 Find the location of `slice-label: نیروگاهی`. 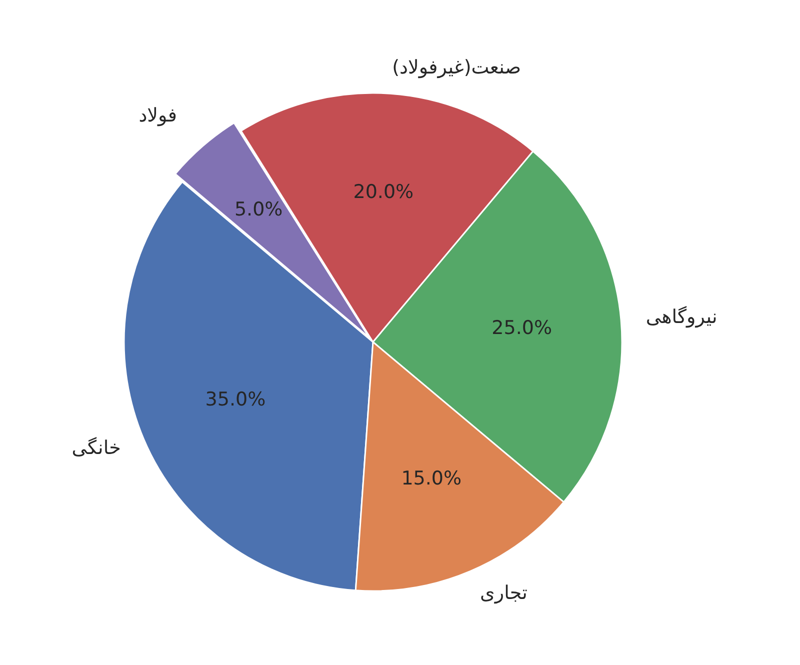

slice-label: نیروگاهی is located at coordinates (682, 316).